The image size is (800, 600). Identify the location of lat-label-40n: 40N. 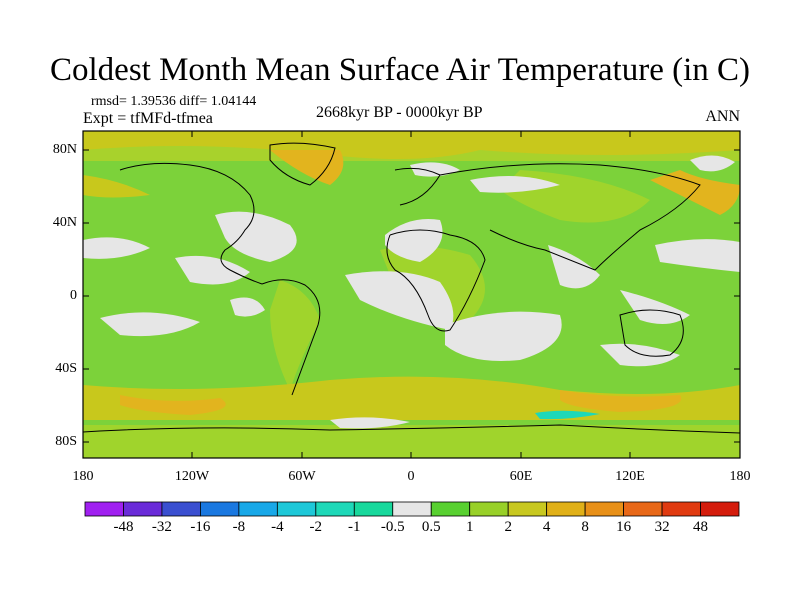
(64, 222).